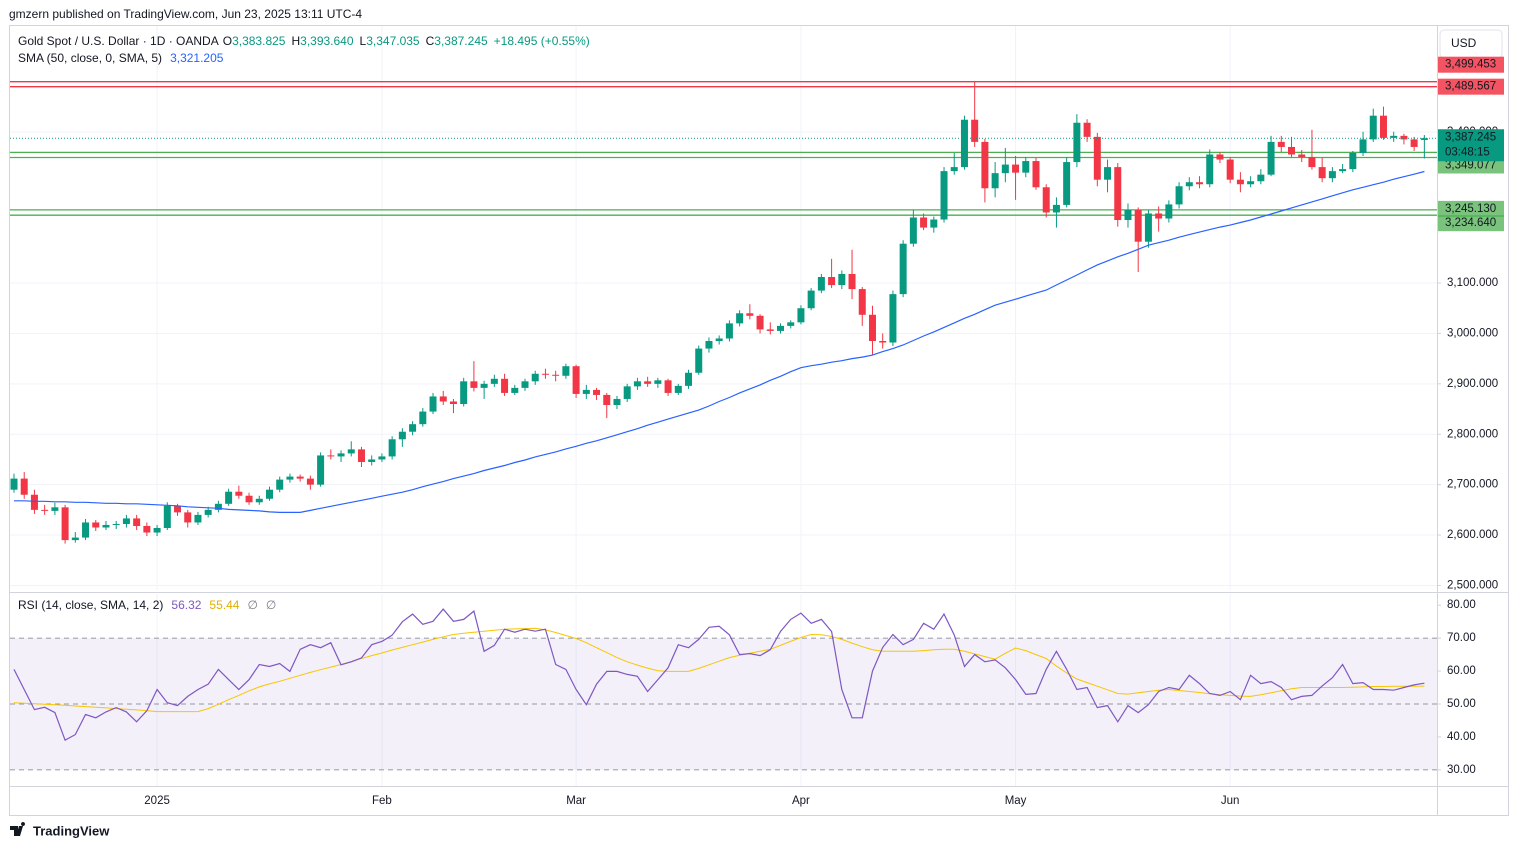 Image resolution: width=1519 pixels, height=850 pixels. Describe the element at coordinates (430, 41) in the screenshot. I see `ohlc-key: C` at that location.